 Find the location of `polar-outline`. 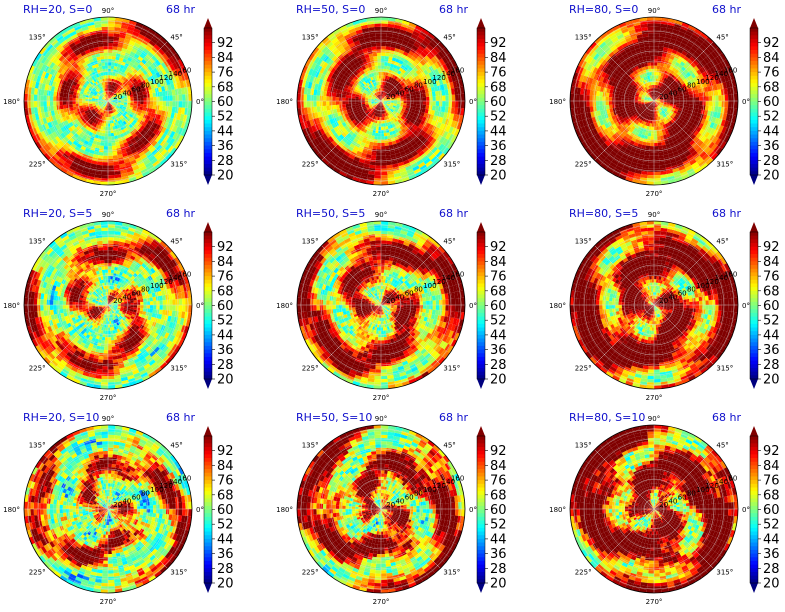

polar-outline is located at coordinates (108, 101).